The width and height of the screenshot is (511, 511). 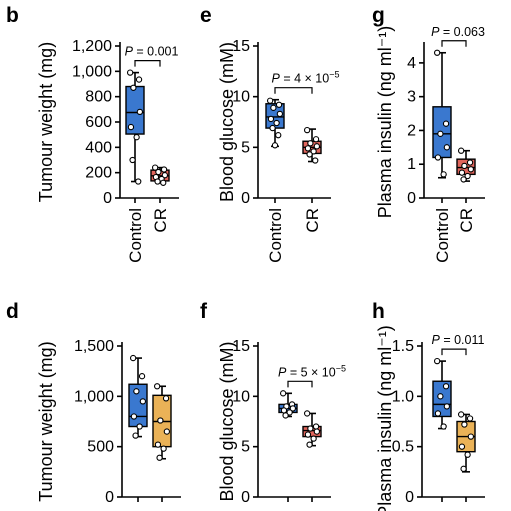 I want to click on y-tick-label: 800, so click(x=98, y=97).